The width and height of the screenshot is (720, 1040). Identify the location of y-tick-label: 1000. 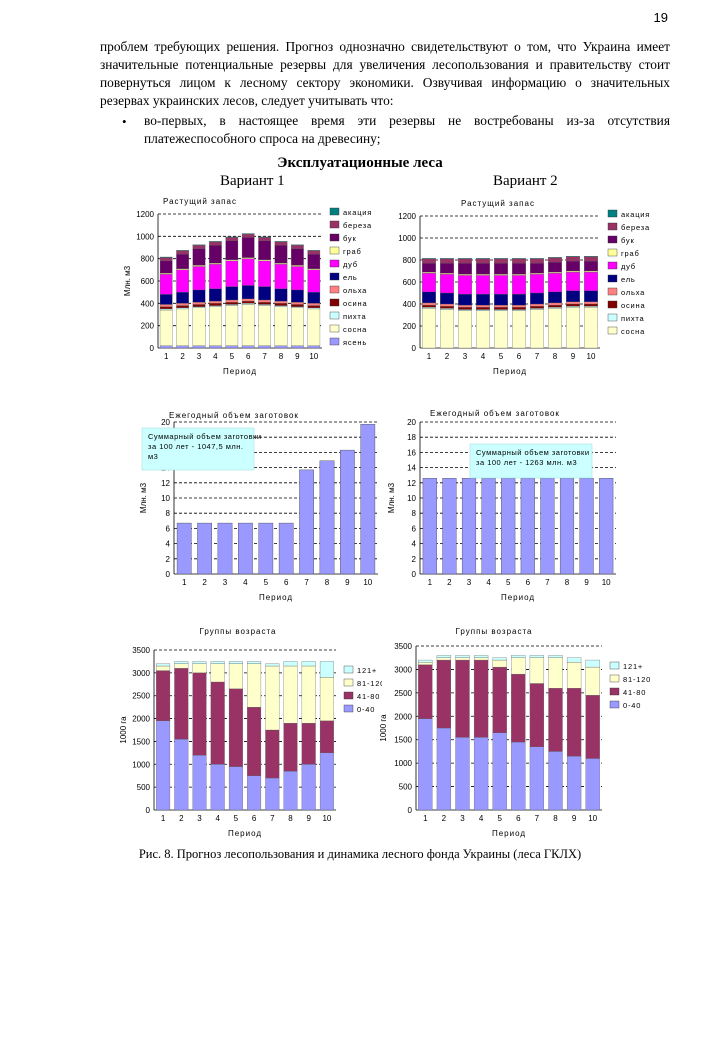
(407, 238).